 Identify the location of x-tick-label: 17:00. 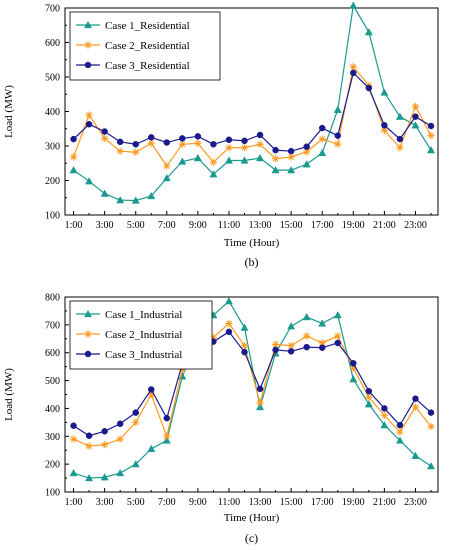
(322, 225).